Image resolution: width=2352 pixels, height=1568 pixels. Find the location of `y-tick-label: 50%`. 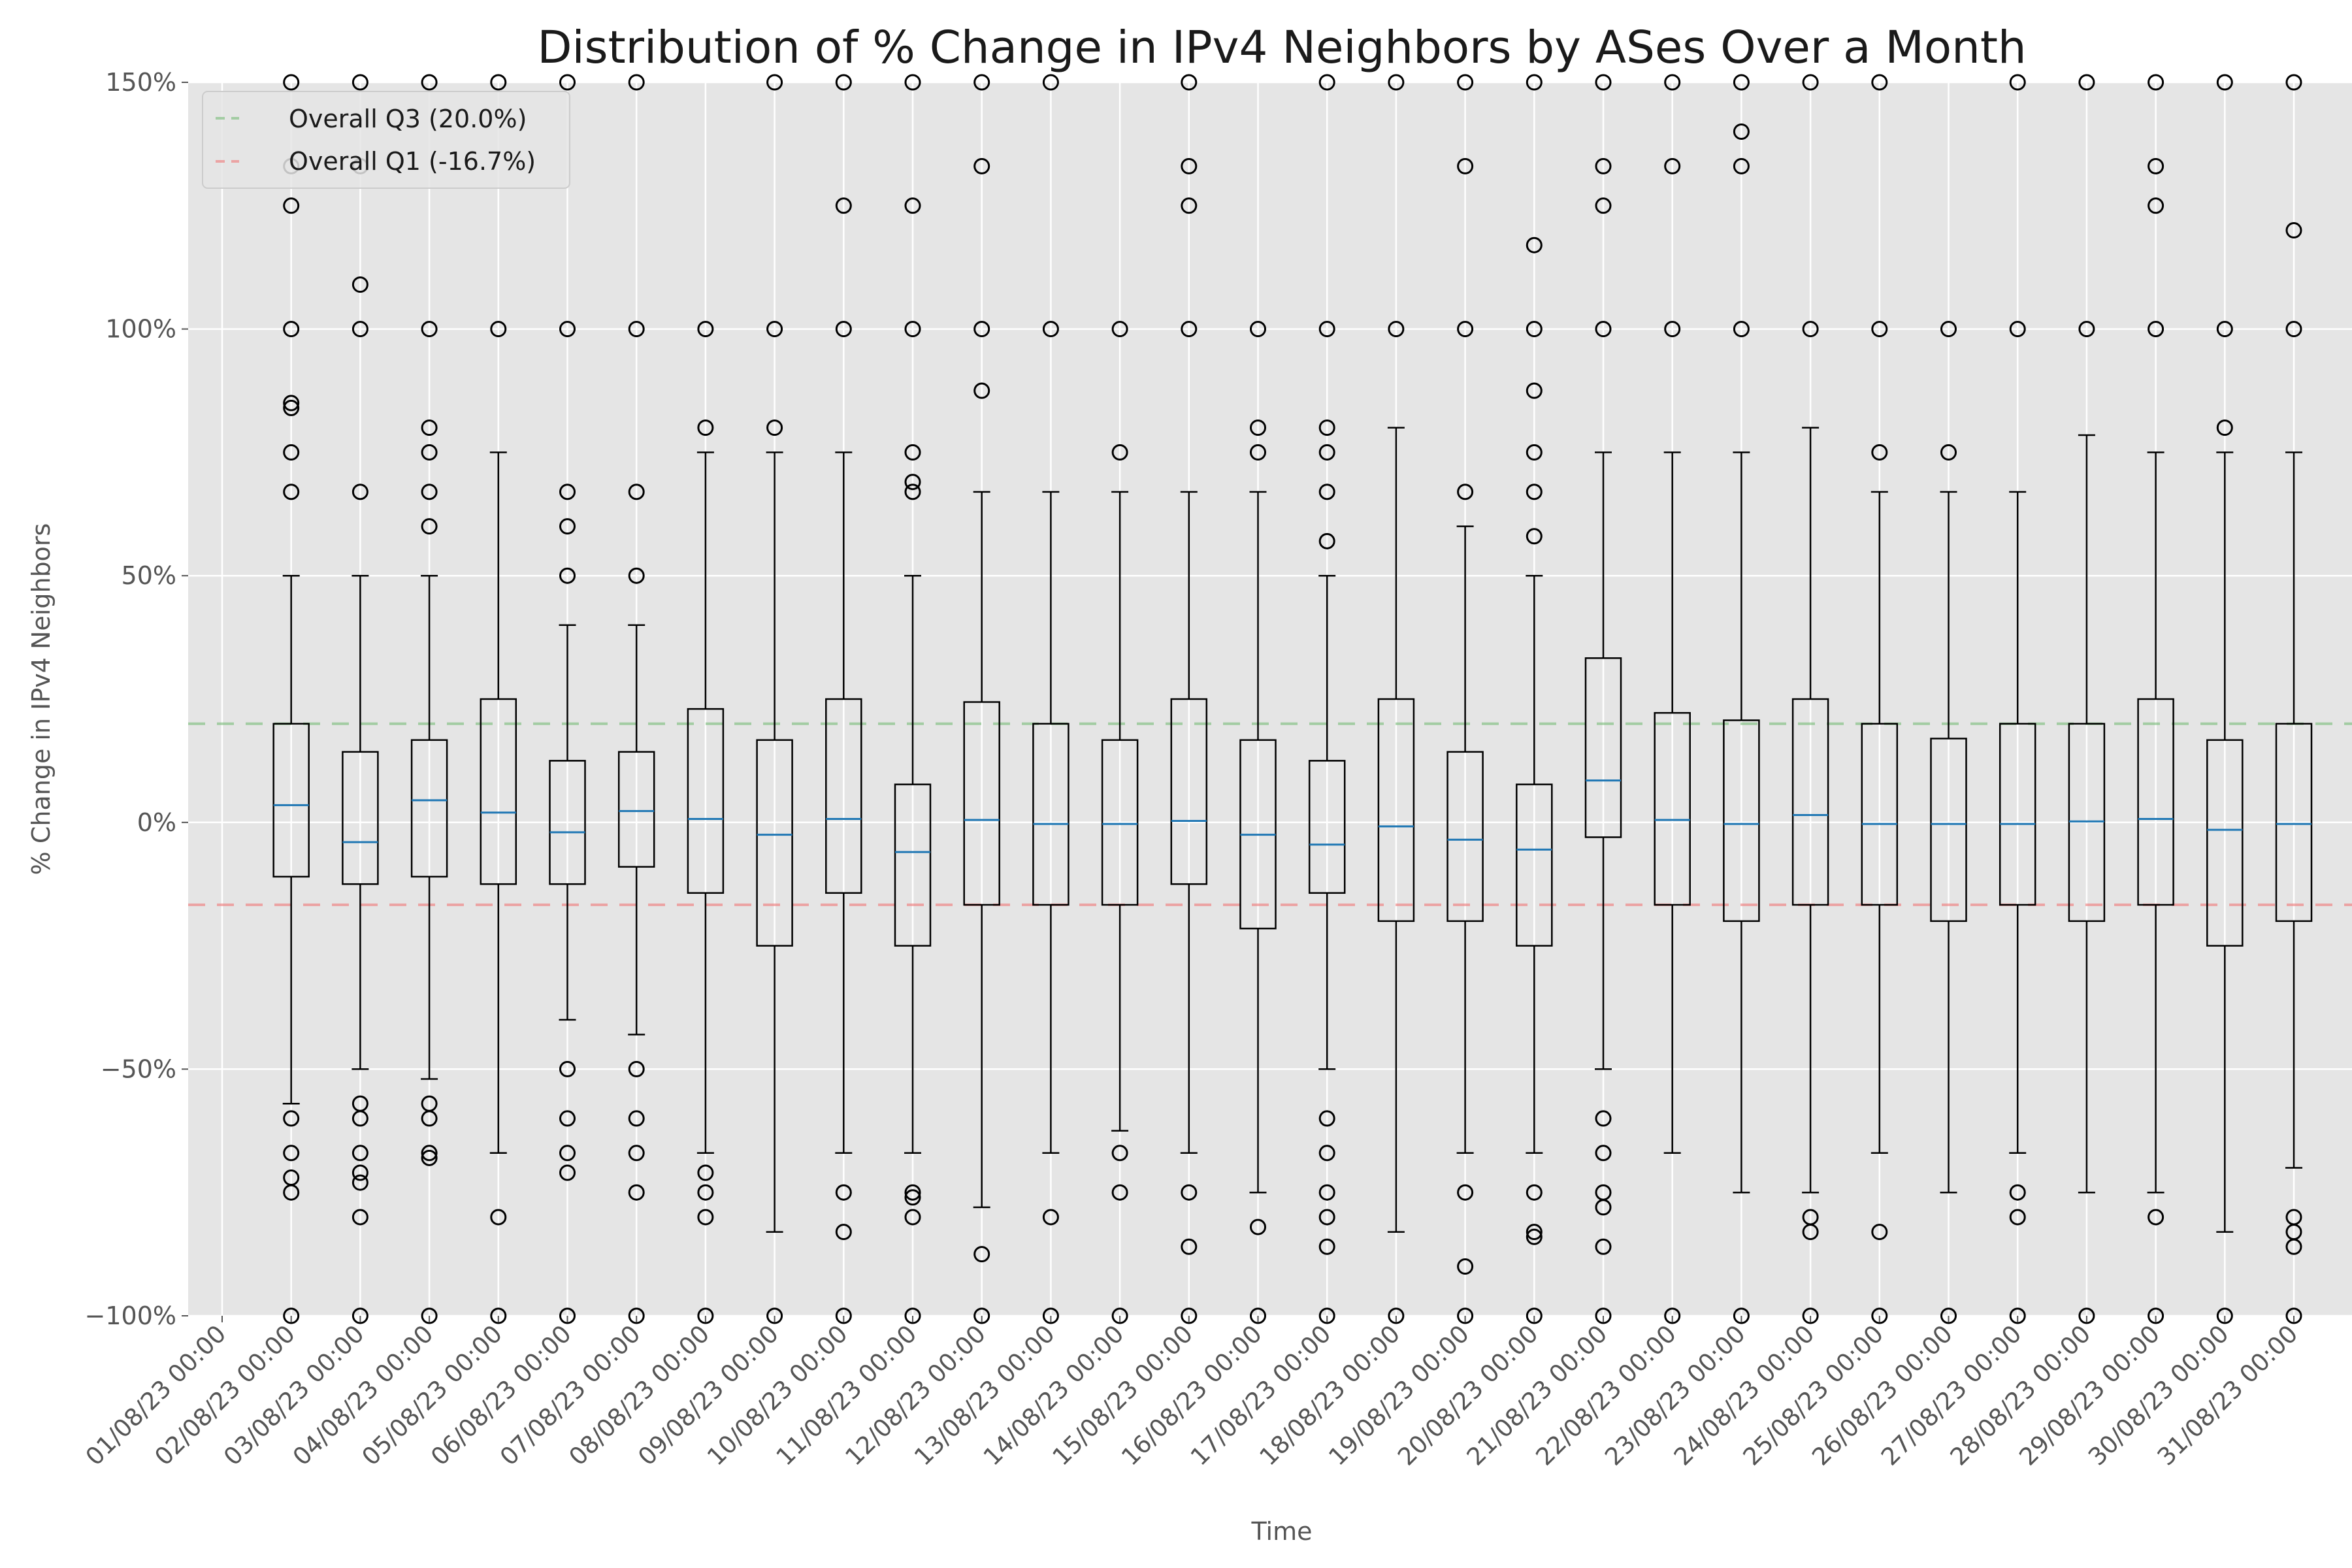

y-tick-label: 50% is located at coordinates (149, 575).